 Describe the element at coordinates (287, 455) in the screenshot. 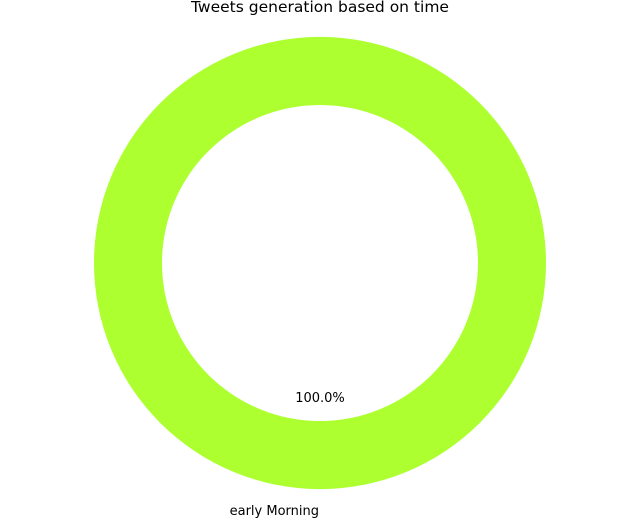

I see `labels-layer: early Morning 100.0%` at that location.